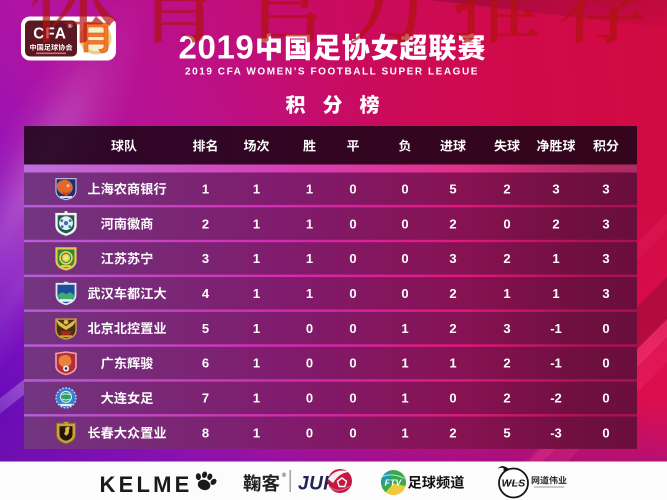  I want to click on svg-text: JUK, so click(318, 484).